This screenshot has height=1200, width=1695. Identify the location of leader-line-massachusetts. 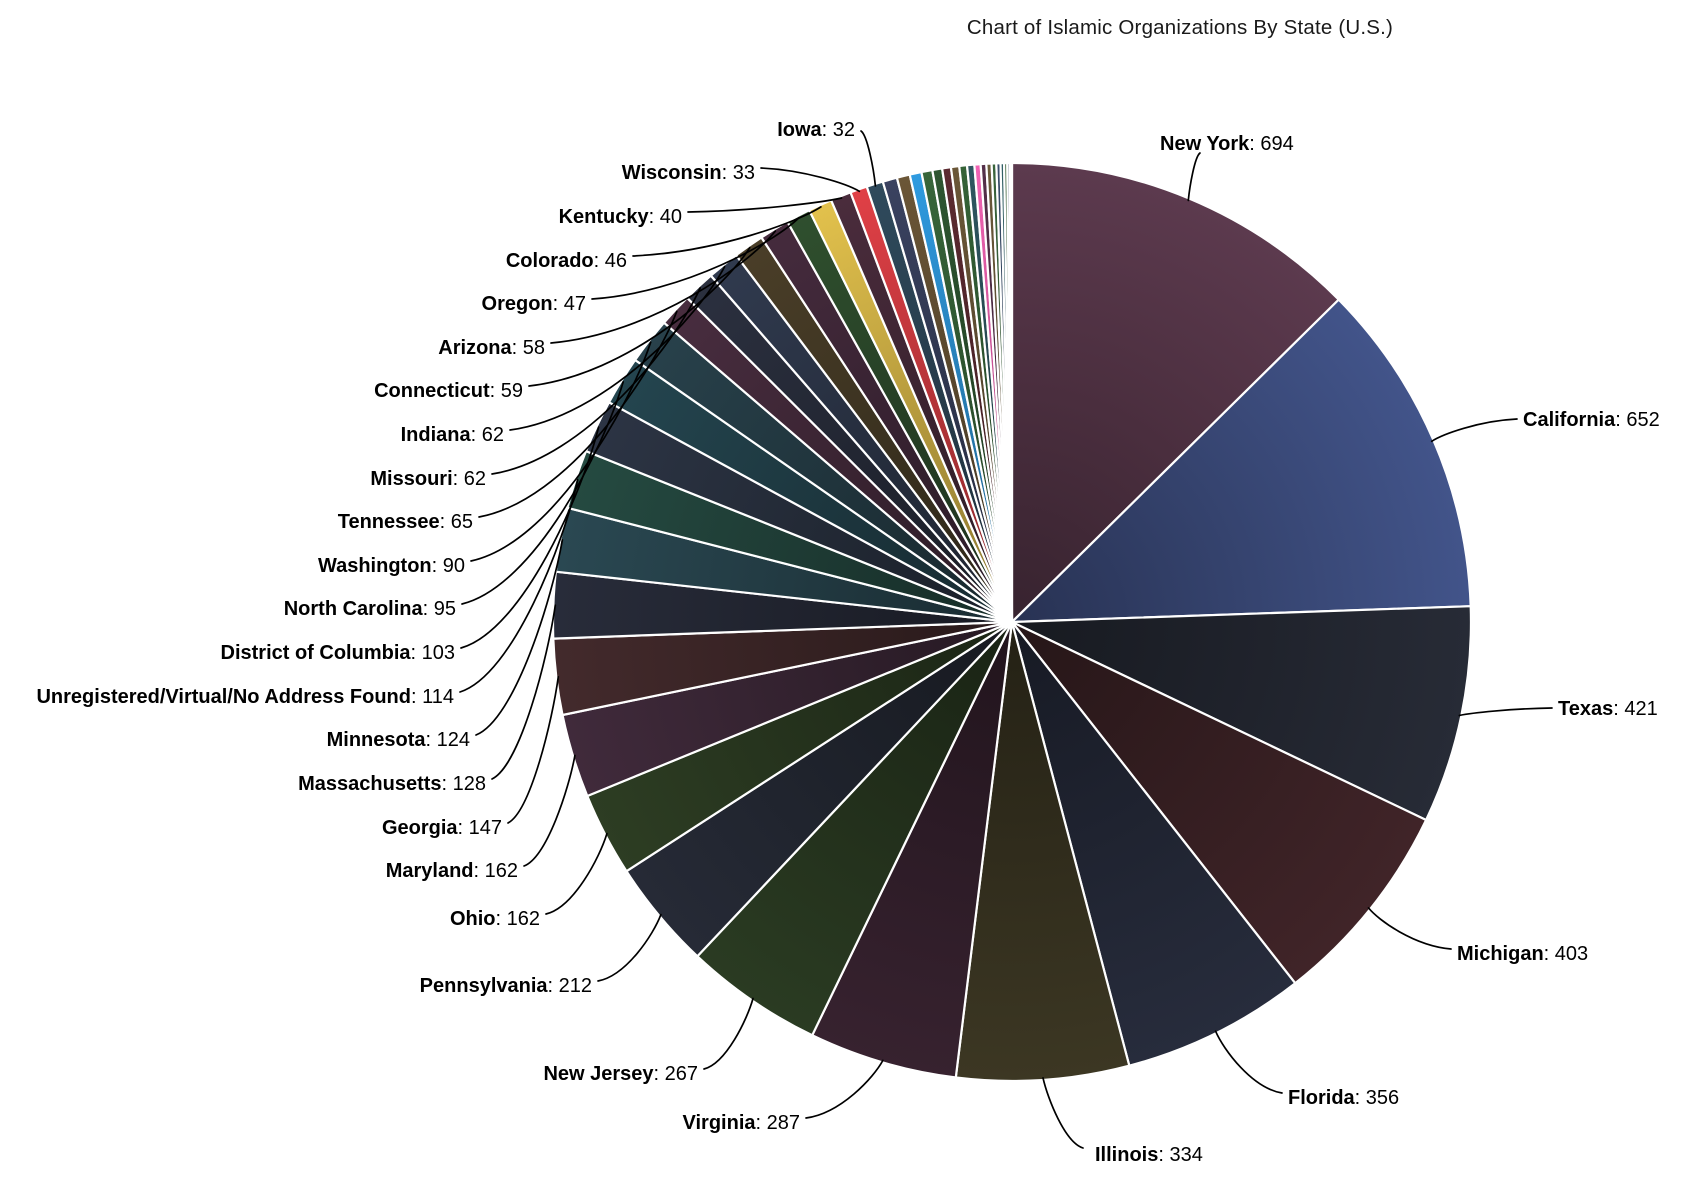
(524, 692).